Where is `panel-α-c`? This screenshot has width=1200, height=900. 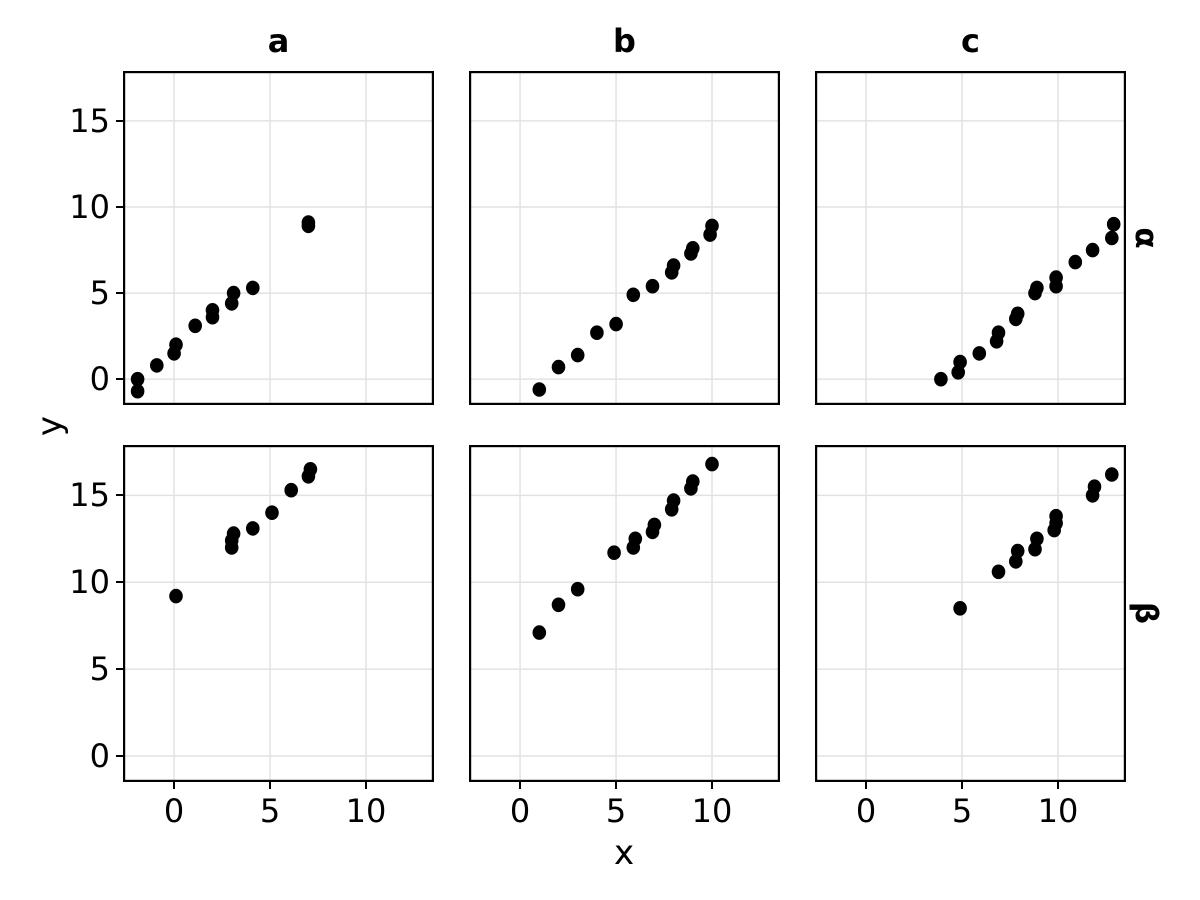
panel-α-c is located at coordinates (970, 238).